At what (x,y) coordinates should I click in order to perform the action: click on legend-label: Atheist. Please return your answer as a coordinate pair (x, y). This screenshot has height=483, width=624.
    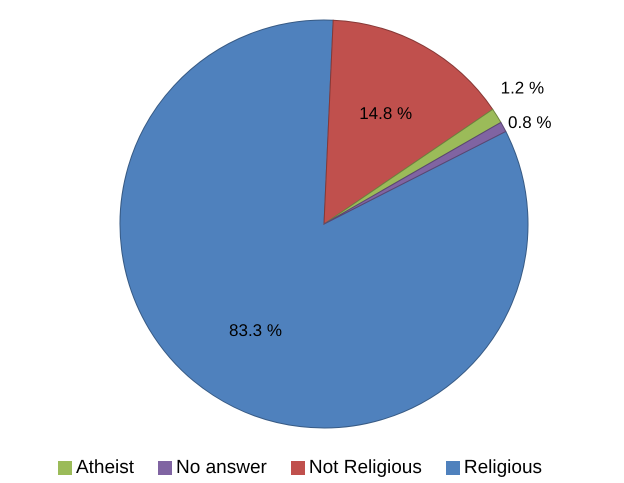
    Looking at the image, I should click on (105, 467).